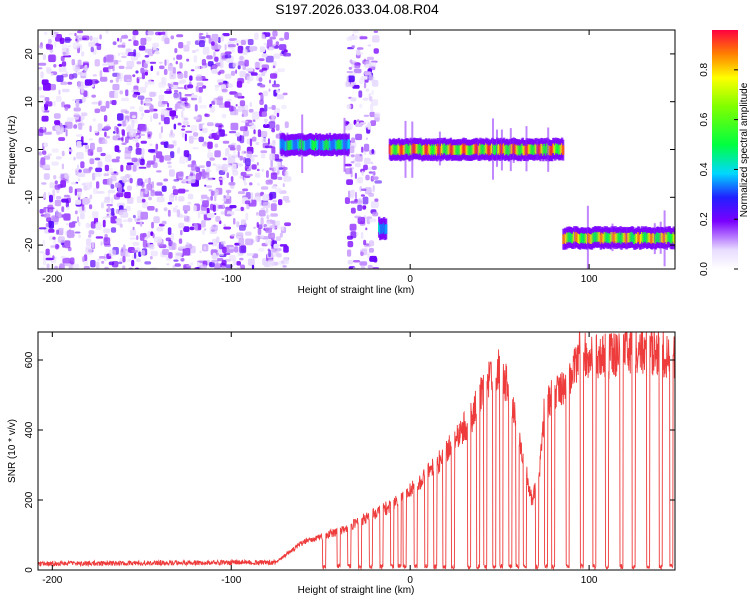 The width and height of the screenshot is (750, 600). What do you see at coordinates (704, 169) in the screenshot?
I see `colorbar-tick-label: 0.4` at bounding box center [704, 169].